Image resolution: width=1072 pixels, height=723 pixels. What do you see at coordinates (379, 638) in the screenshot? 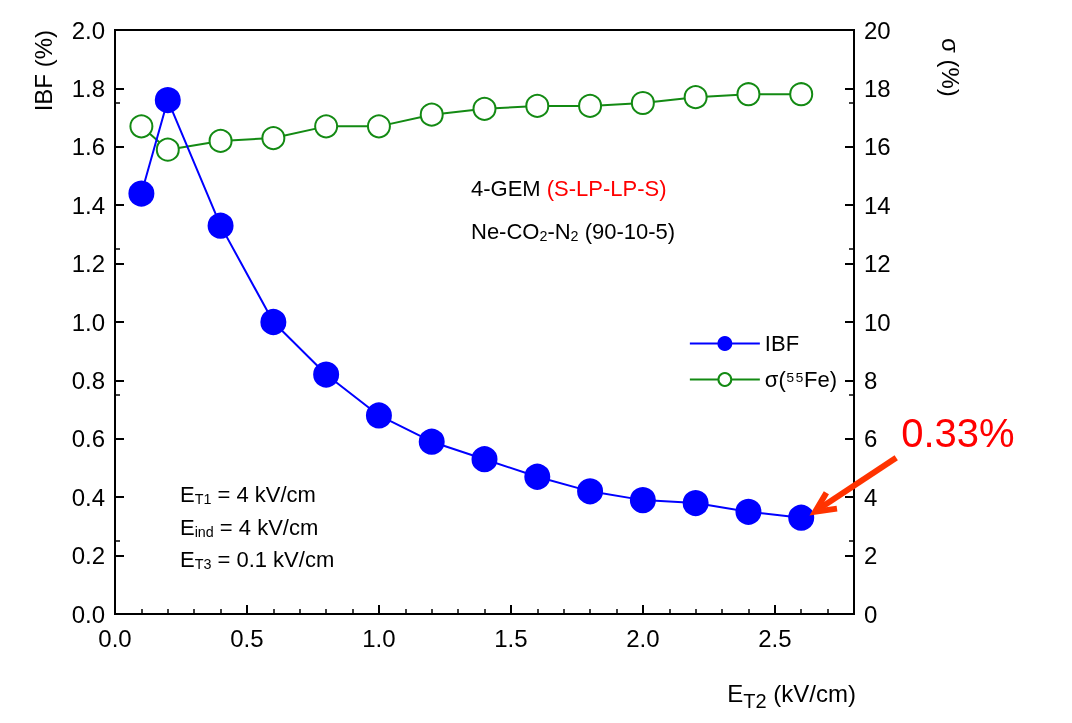
I see `x-tick-label: 1.0` at bounding box center [379, 638].